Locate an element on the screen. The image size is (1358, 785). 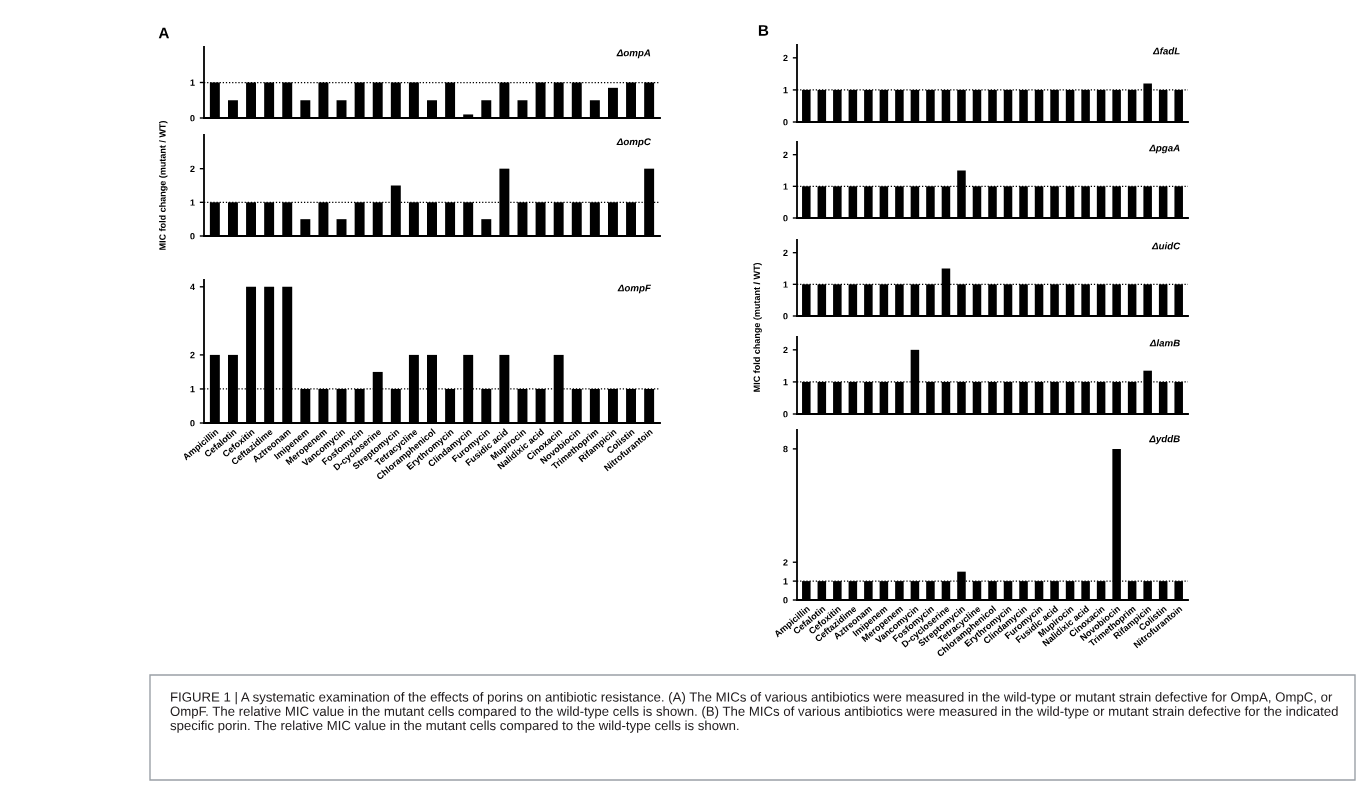
chart-title: ΔfadL is located at coordinates (1166, 51).